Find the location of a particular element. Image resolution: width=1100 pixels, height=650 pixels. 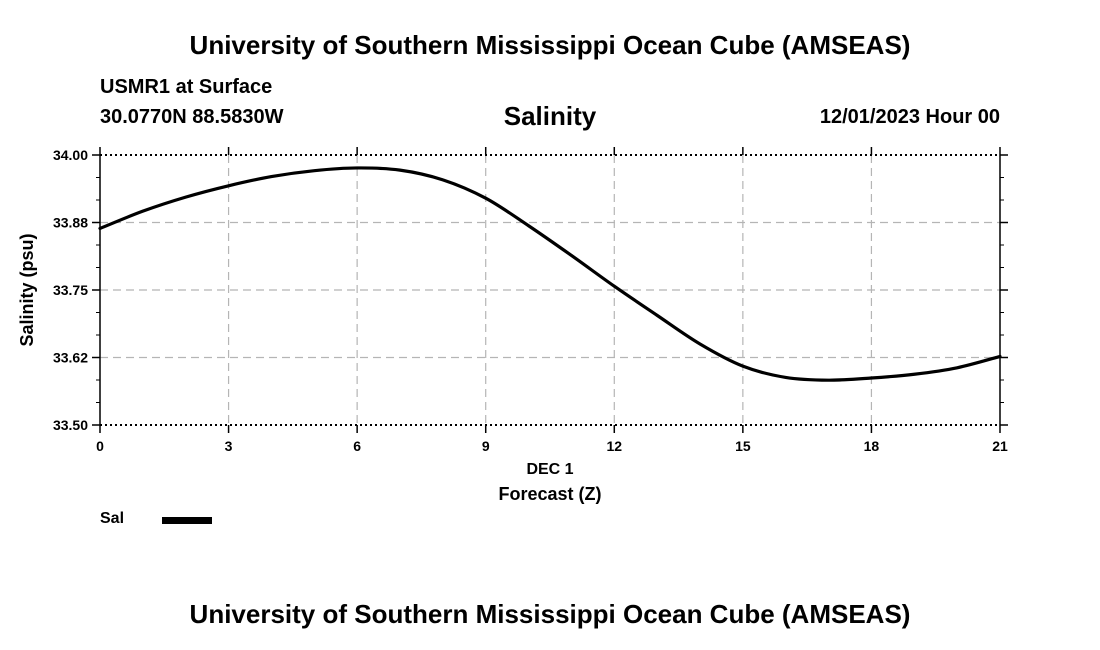

forecast-datetime: 12/01/2023 Hour 00 is located at coordinates (909, 117).